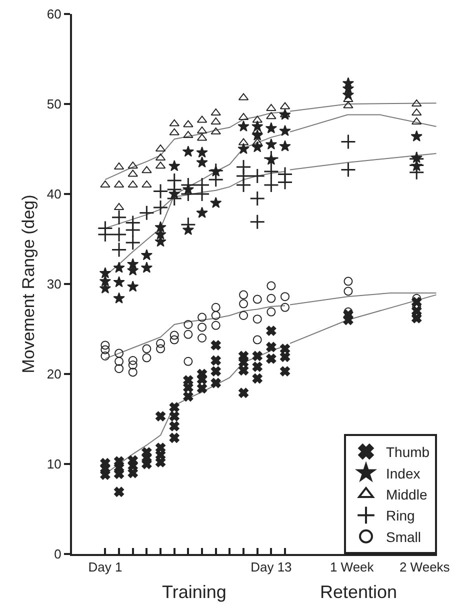 The width and height of the screenshot is (462, 611). What do you see at coordinates (105, 567) in the screenshot?
I see `x-tick-label: Day 1` at bounding box center [105, 567].